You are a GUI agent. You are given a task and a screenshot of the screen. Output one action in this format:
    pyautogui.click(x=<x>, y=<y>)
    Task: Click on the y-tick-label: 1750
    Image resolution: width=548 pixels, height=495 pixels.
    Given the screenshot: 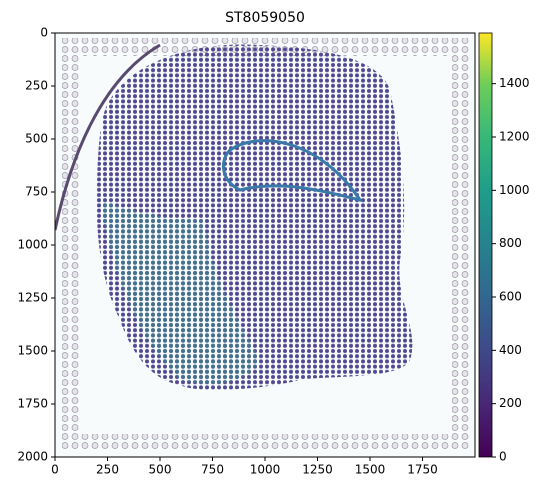 What is the action you would take?
    pyautogui.click(x=32, y=404)
    